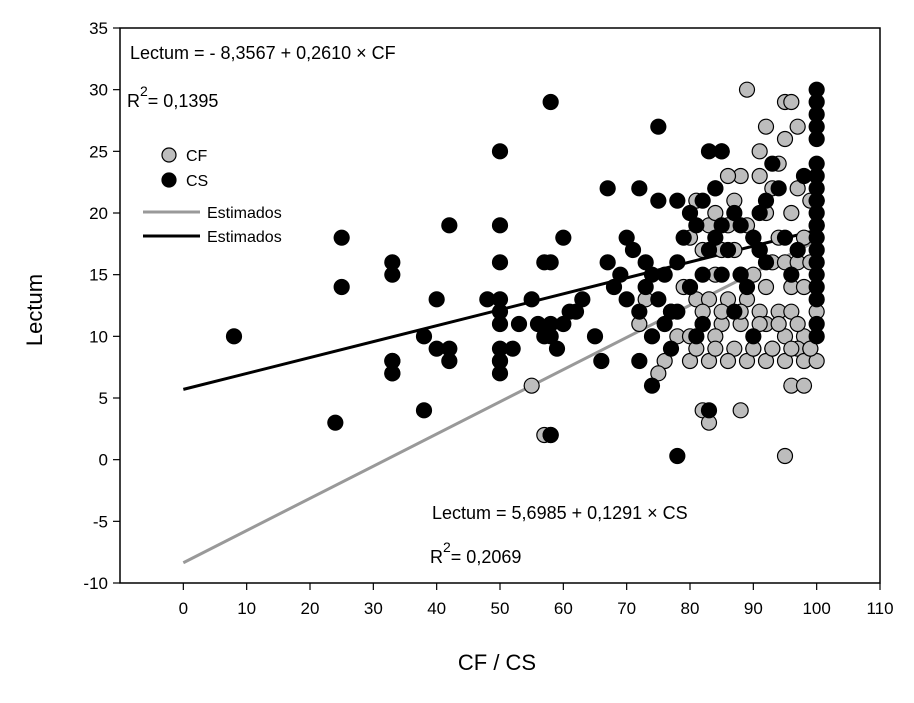  I want to click on x-tick-label: 10, so click(246, 608).